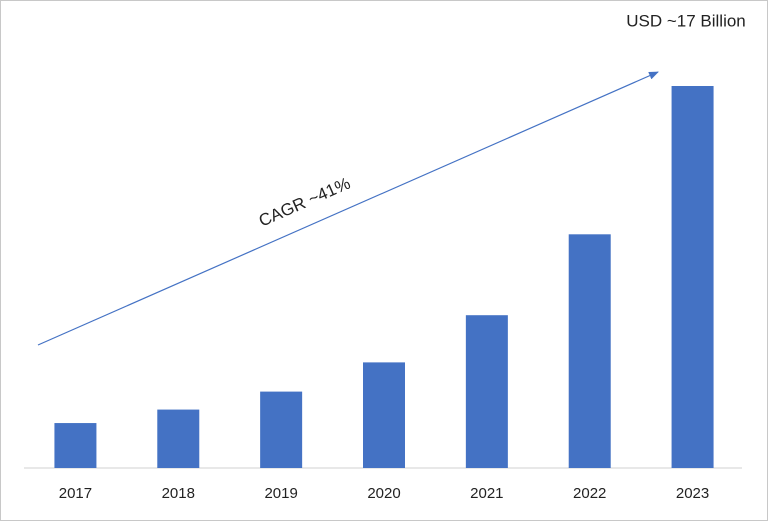  Describe the element at coordinates (383, 493) in the screenshot. I see `x-tick-label: 2020` at that location.